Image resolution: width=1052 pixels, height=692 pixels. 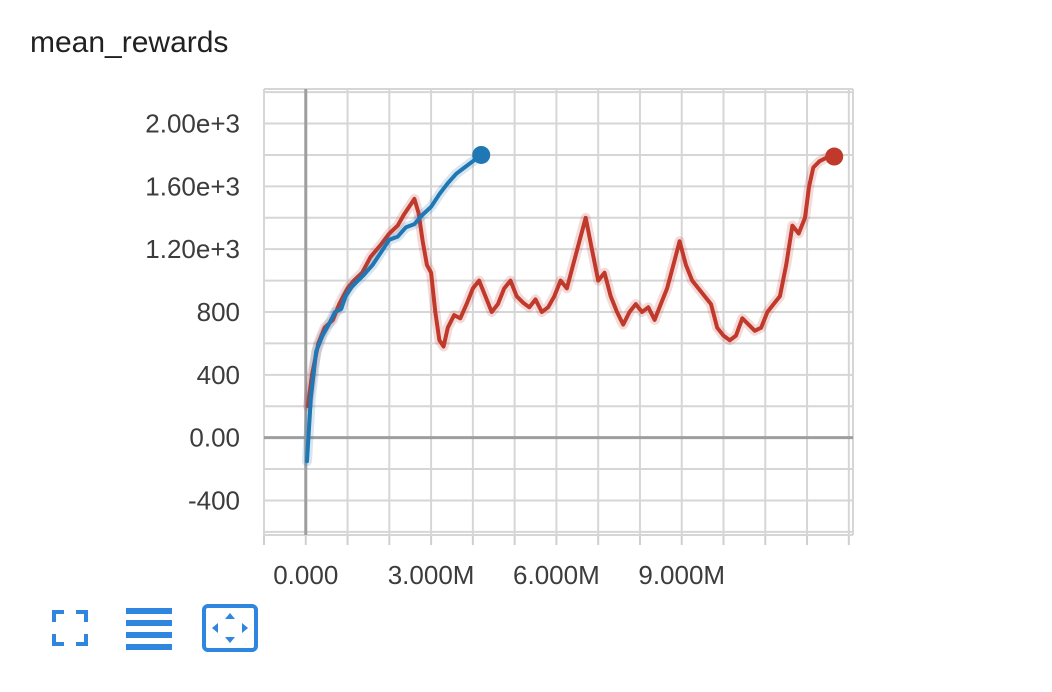 What do you see at coordinates (218, 312) in the screenshot?
I see `y-tick-label: 800` at bounding box center [218, 312].